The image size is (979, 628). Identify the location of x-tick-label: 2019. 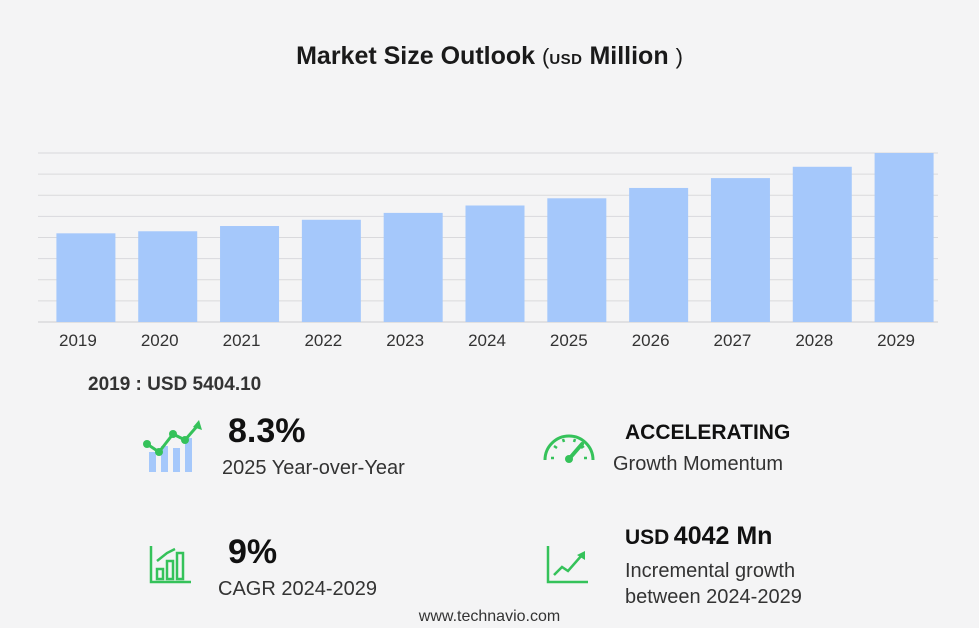
(78, 340).